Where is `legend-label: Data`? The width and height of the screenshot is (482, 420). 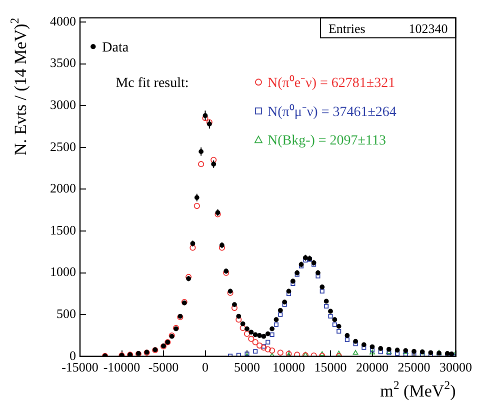 legend-label: Data is located at coordinates (116, 48).